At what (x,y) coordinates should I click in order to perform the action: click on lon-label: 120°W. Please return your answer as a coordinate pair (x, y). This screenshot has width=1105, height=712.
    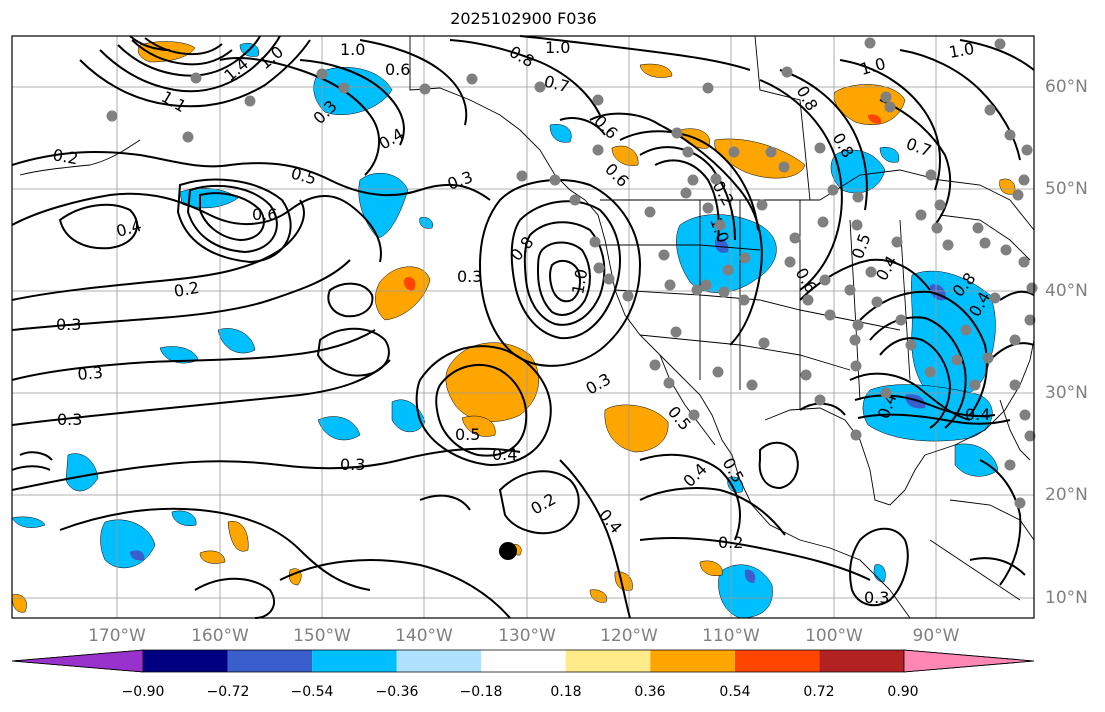
    Looking at the image, I should click on (629, 636).